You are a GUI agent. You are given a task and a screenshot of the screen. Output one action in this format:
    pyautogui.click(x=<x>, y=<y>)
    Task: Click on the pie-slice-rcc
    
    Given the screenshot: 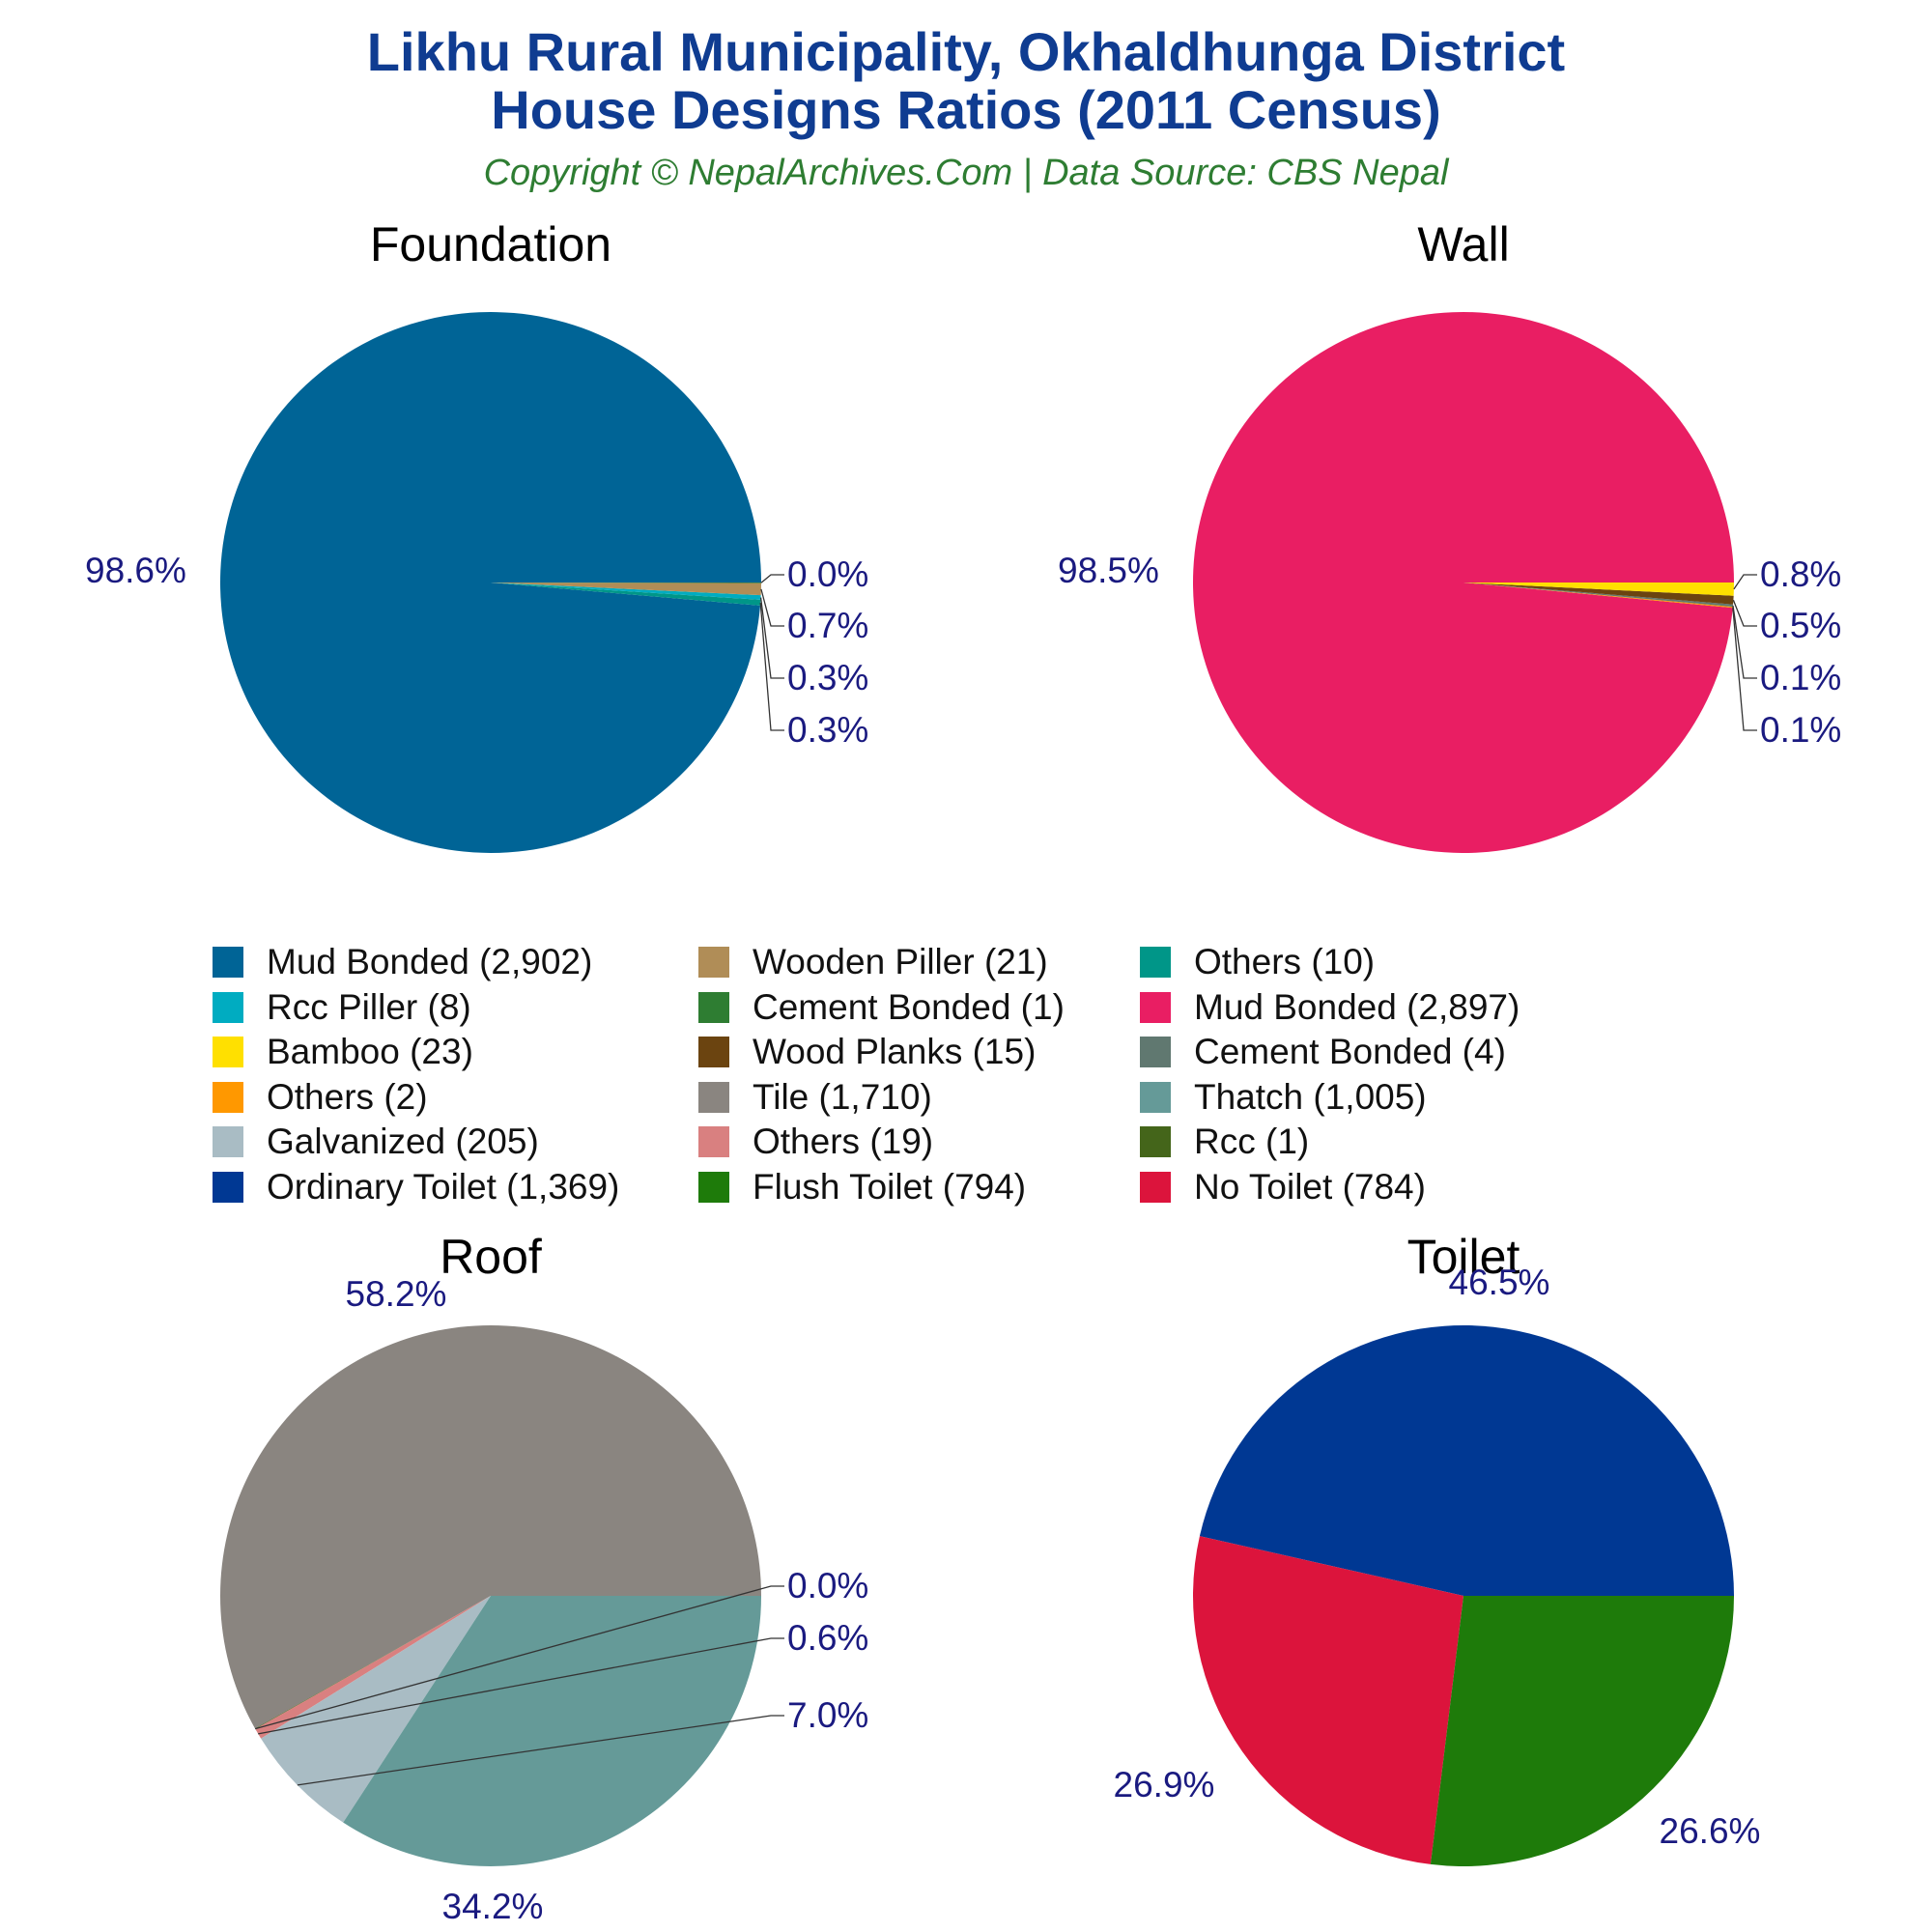 What is the action you would take?
    pyautogui.click(x=373, y=1662)
    